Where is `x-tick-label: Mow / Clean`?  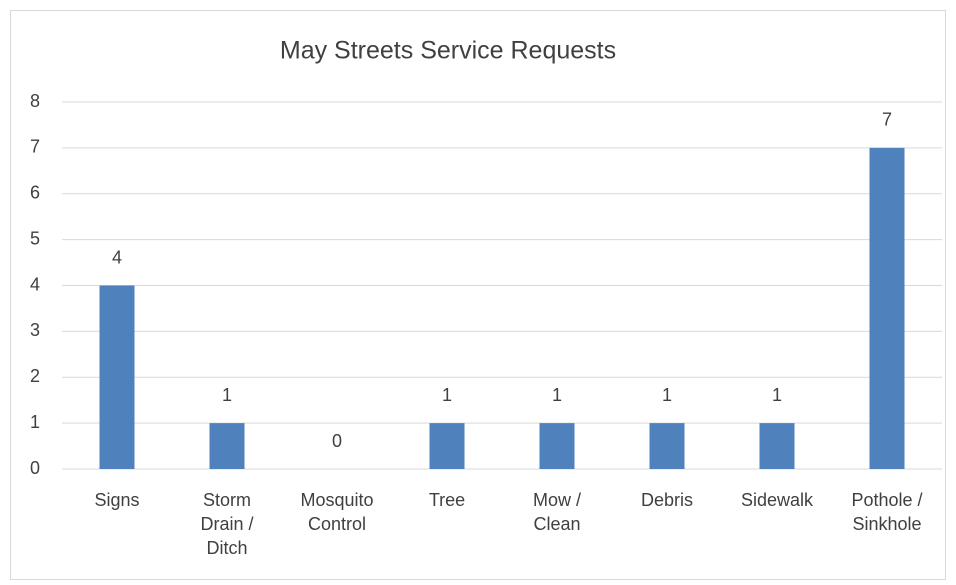 x-tick-label: Mow / Clean is located at coordinates (557, 512).